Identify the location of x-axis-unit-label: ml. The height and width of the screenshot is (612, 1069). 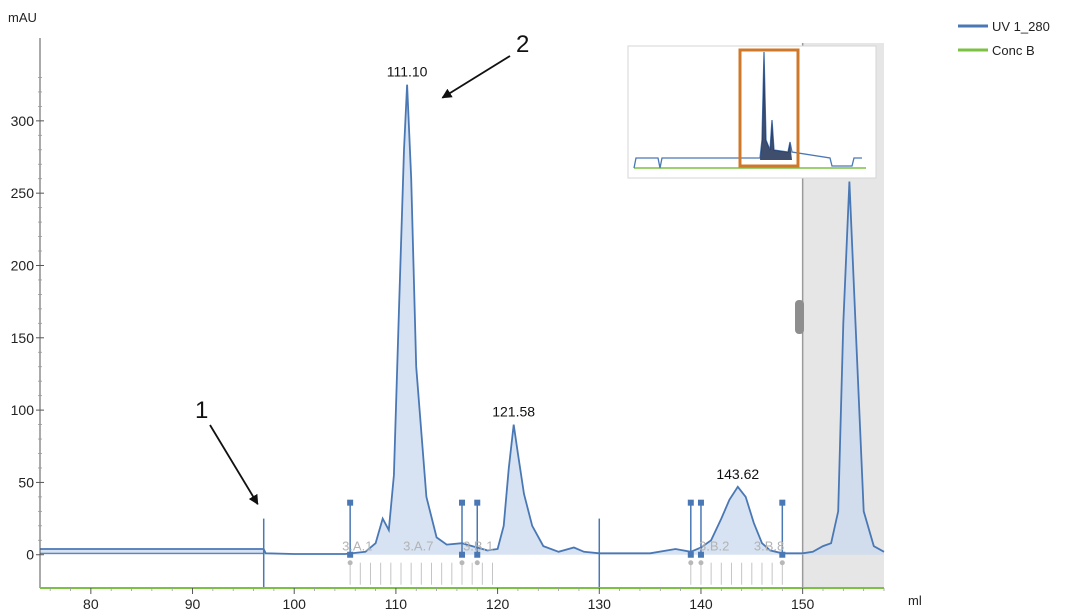
(915, 600).